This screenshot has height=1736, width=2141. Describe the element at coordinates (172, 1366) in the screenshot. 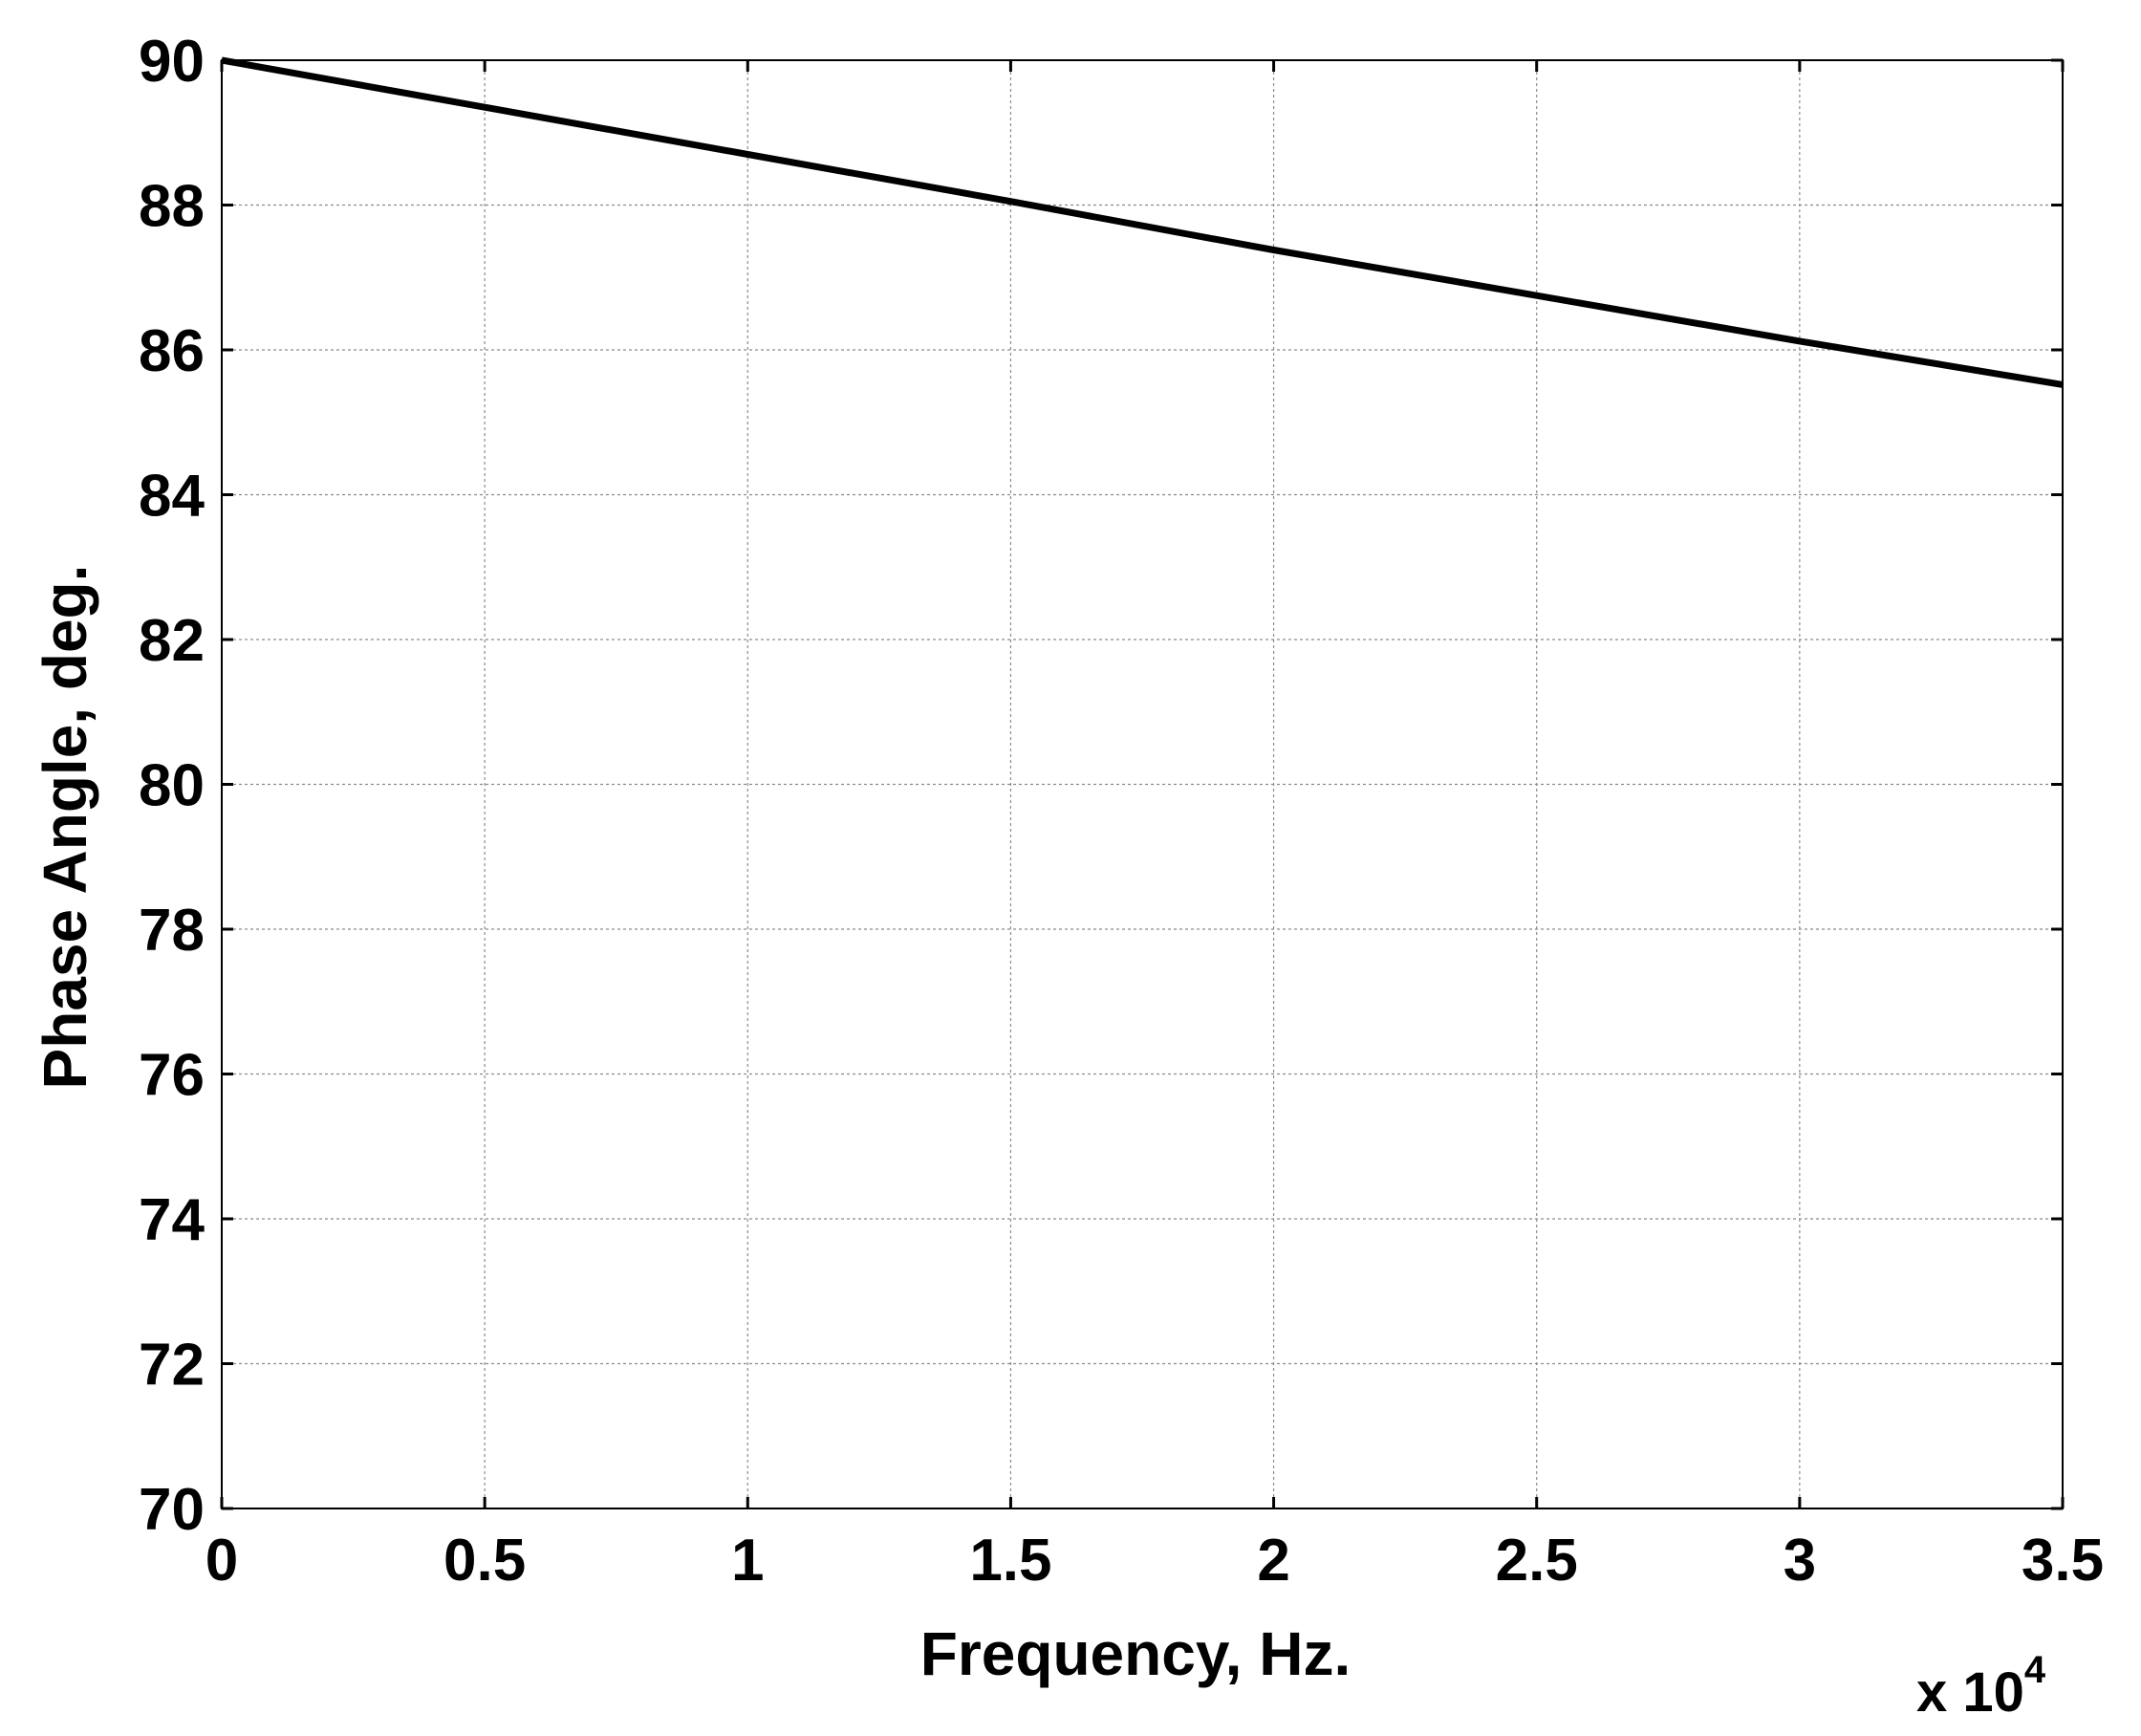

I see `y-tick-label: 72` at that location.